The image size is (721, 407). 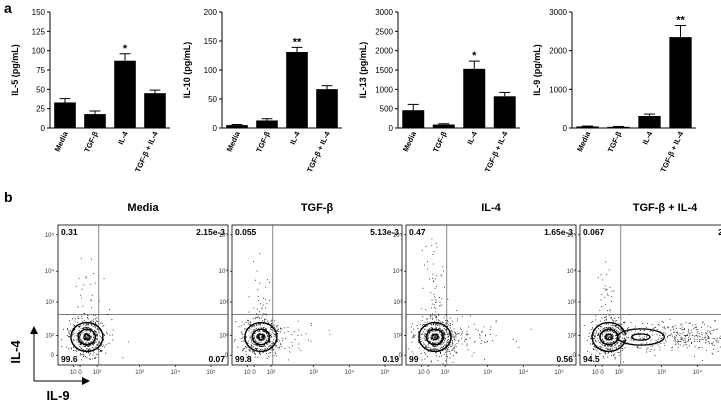 What do you see at coordinates (50, 235) in the screenshot?
I see `y-tick-label: 10⁵` at bounding box center [50, 235].